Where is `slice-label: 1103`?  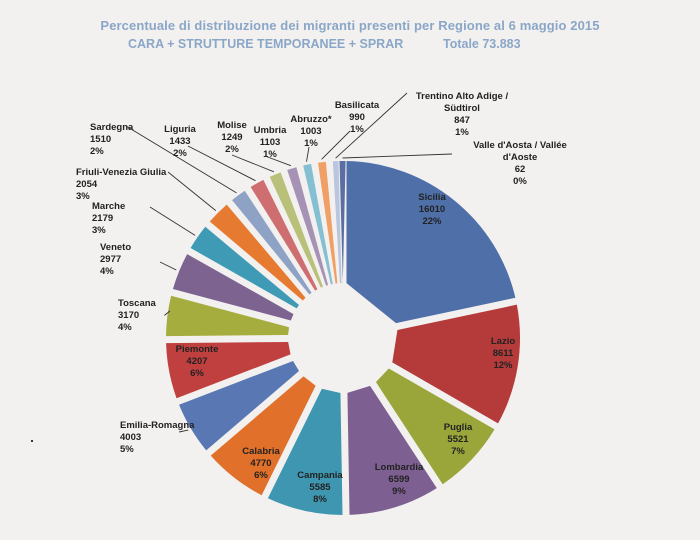 slice-label: 1103 is located at coordinates (270, 142).